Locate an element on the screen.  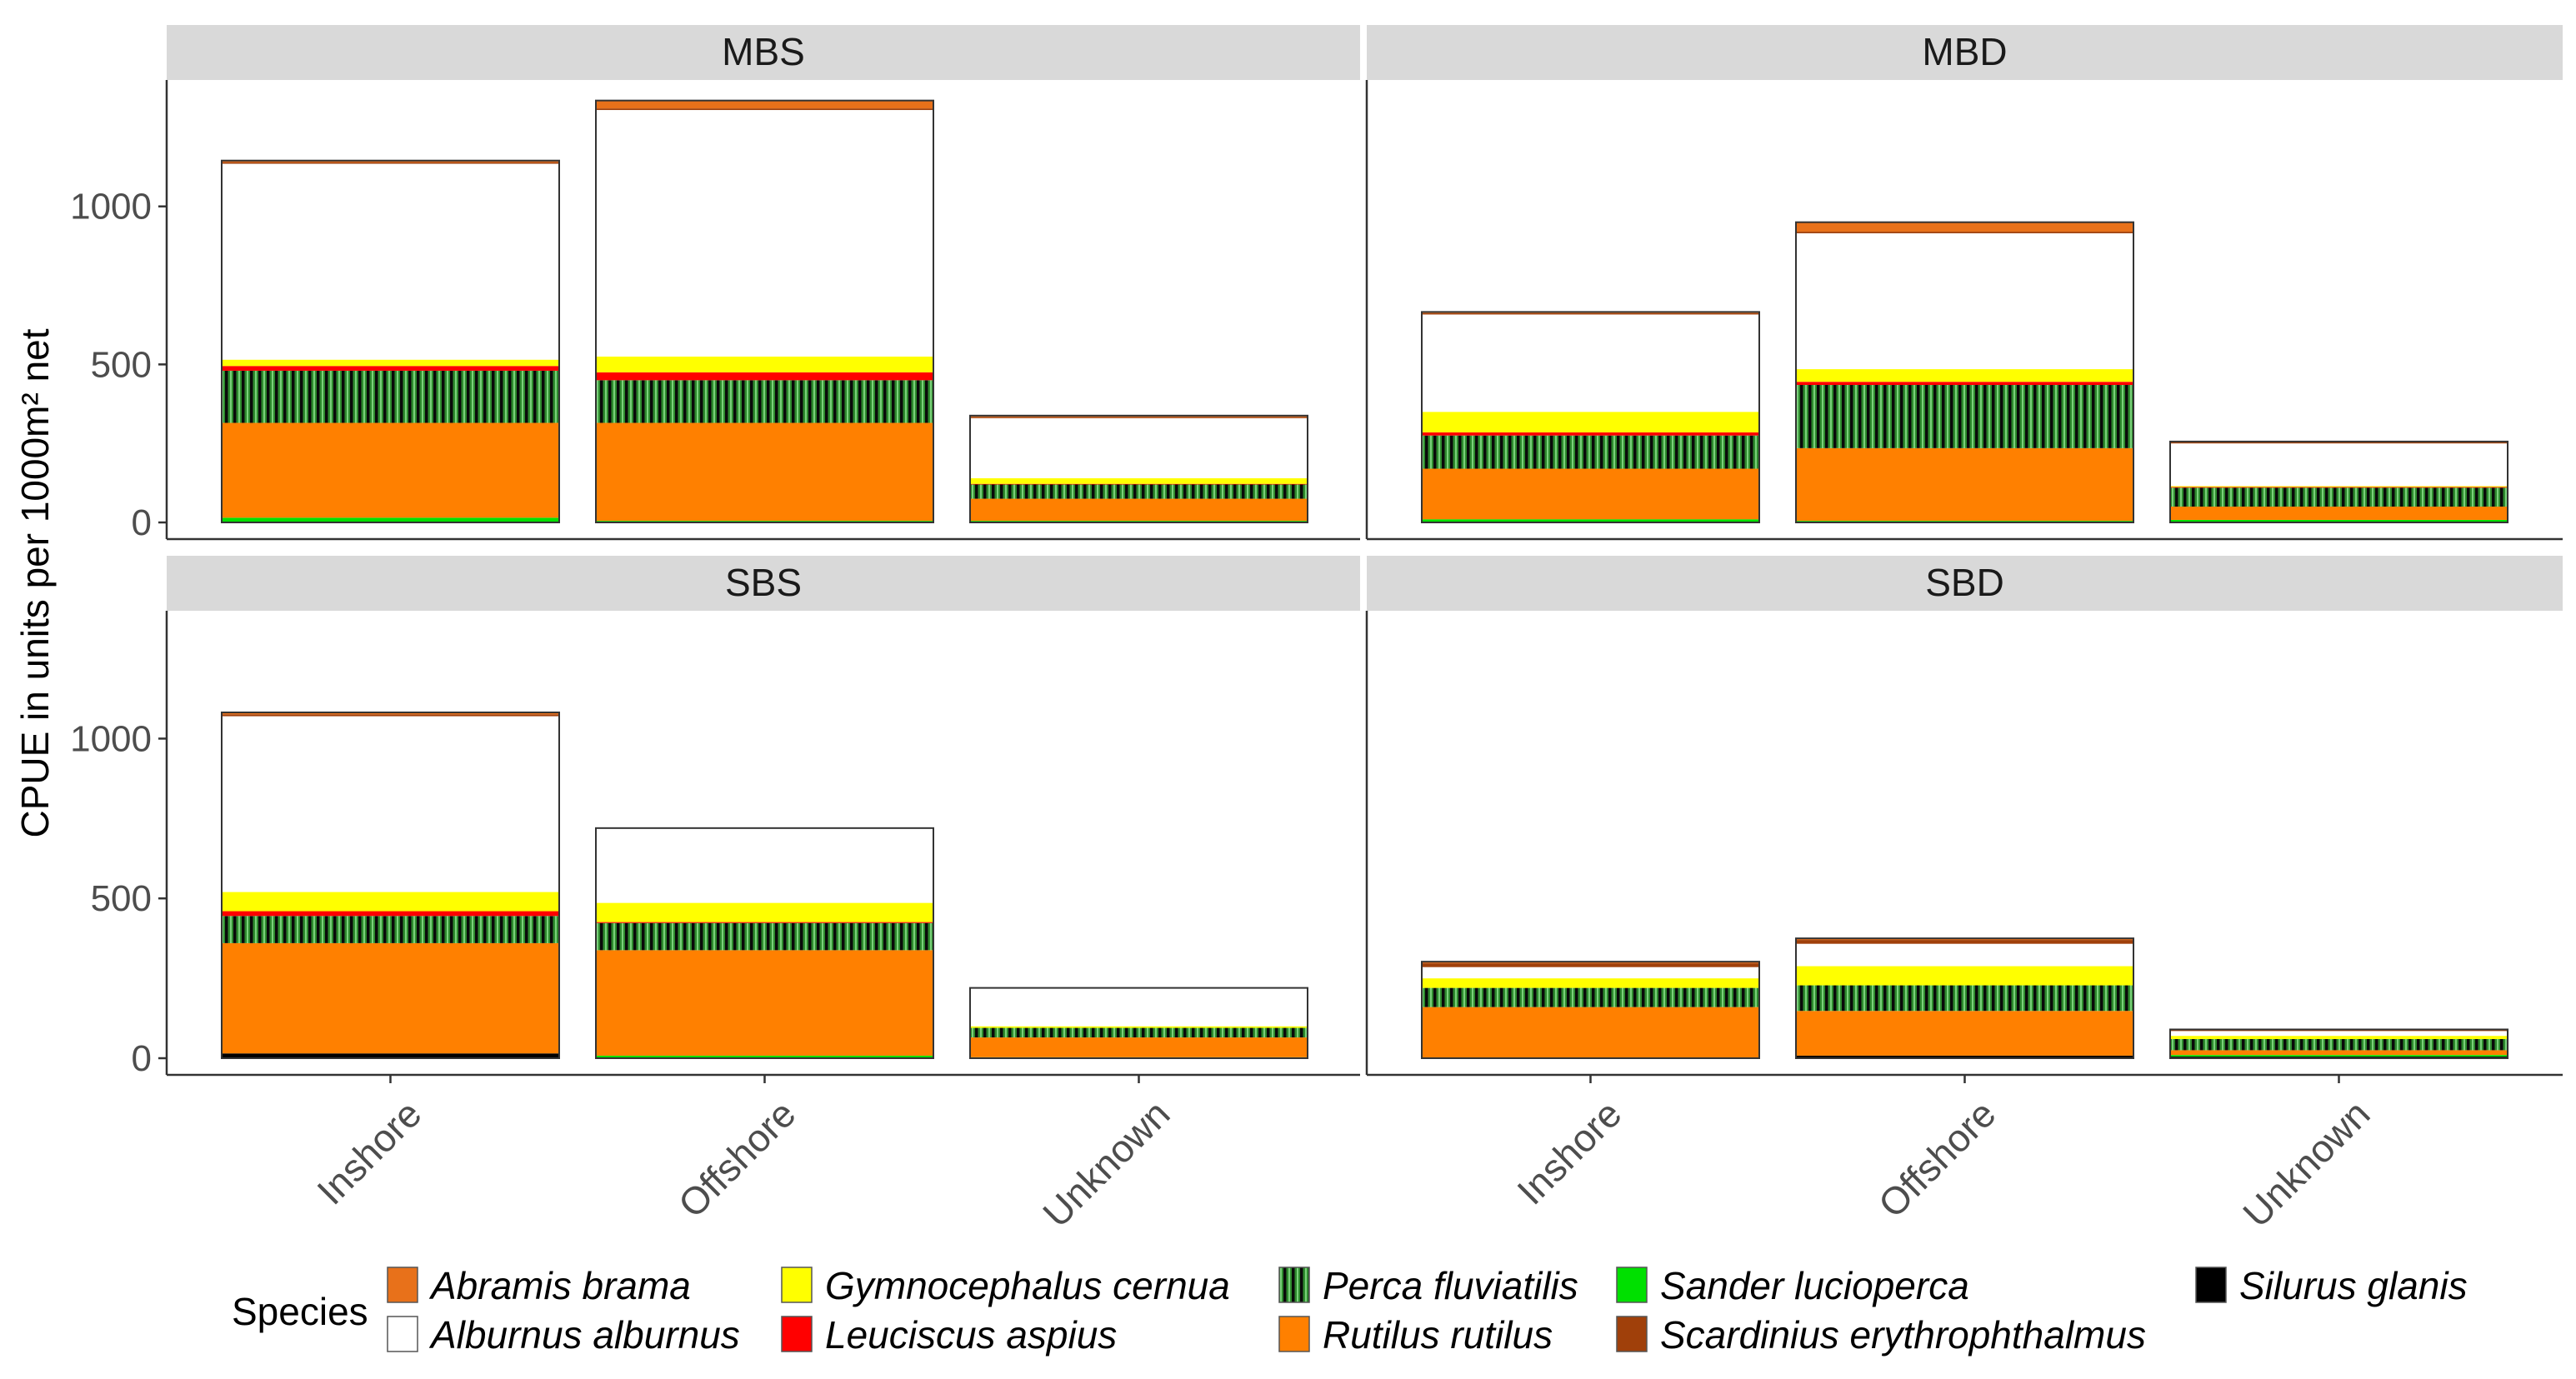
panel-title: SBS is located at coordinates (763, 582).